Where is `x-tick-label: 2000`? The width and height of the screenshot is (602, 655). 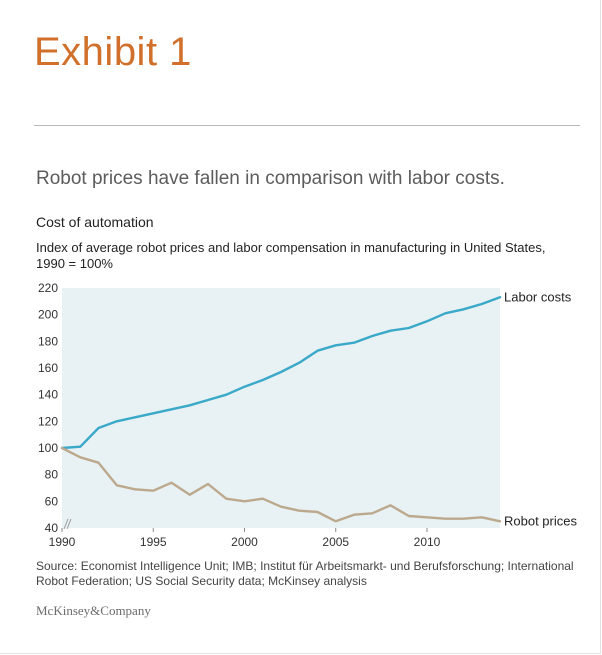
x-tick-label: 2000 is located at coordinates (244, 542).